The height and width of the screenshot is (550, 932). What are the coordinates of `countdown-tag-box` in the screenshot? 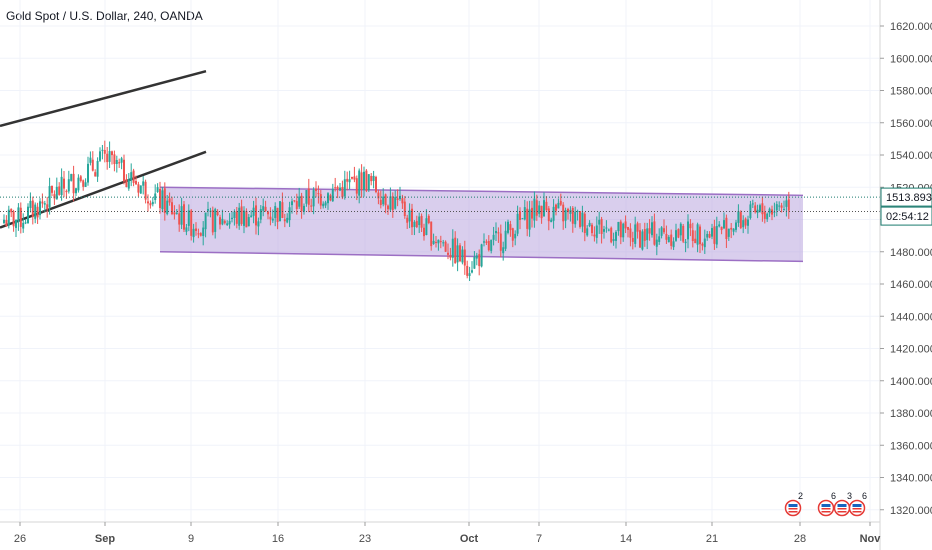 It's located at (906, 216).